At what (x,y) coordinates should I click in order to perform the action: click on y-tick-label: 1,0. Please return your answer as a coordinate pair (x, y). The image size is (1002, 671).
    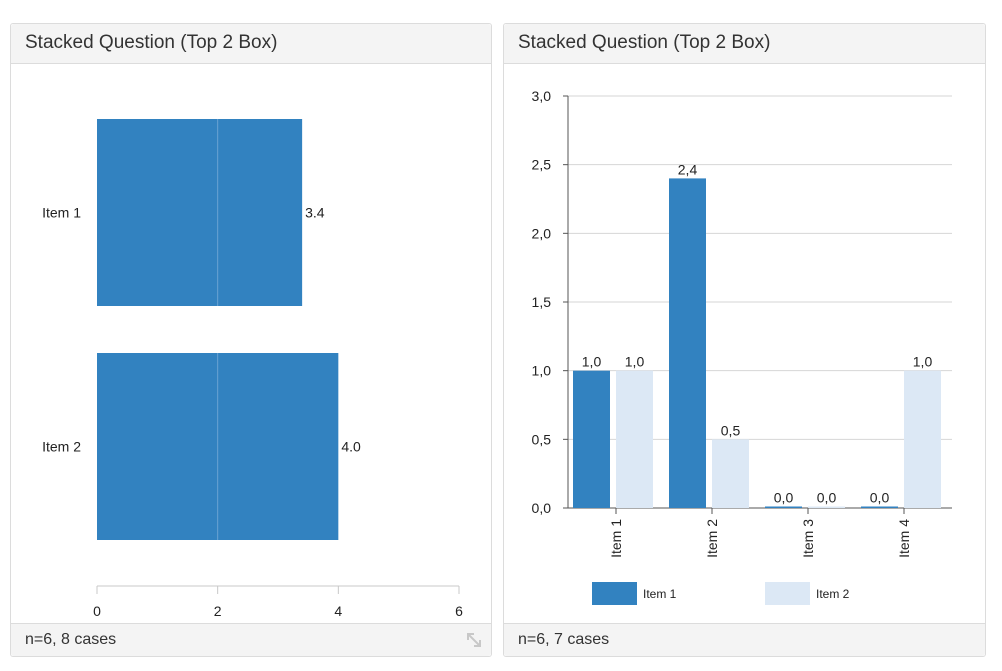
    Looking at the image, I should click on (542, 371).